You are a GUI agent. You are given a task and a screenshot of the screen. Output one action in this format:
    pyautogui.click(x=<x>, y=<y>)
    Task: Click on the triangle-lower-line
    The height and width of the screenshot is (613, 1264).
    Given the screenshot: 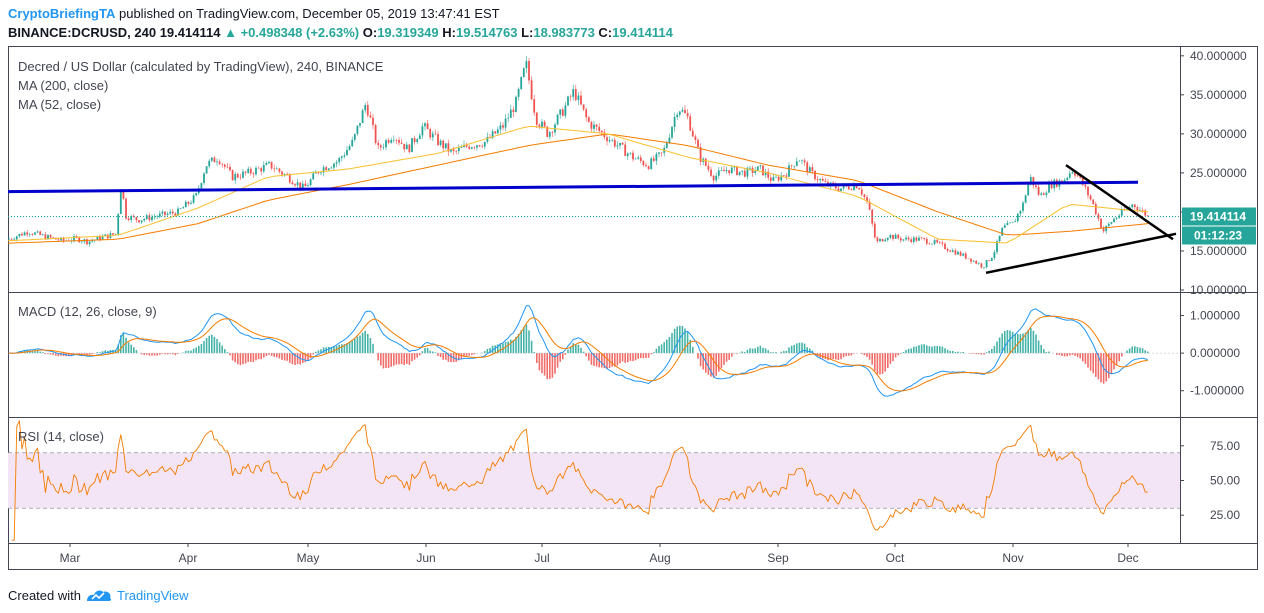 What is the action you would take?
    pyautogui.click(x=1081, y=253)
    